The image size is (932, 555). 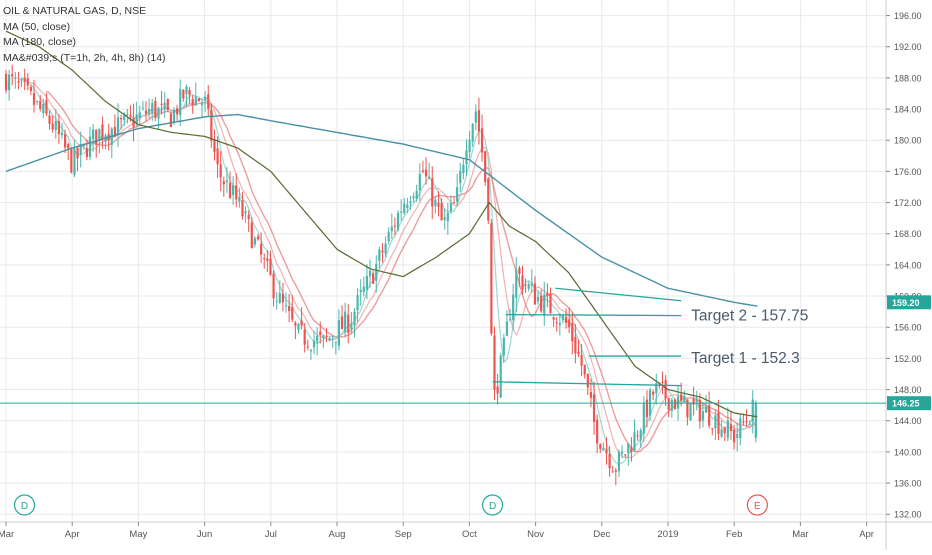 What do you see at coordinates (271, 534) in the screenshot?
I see `x-tick-label: Jul` at bounding box center [271, 534].